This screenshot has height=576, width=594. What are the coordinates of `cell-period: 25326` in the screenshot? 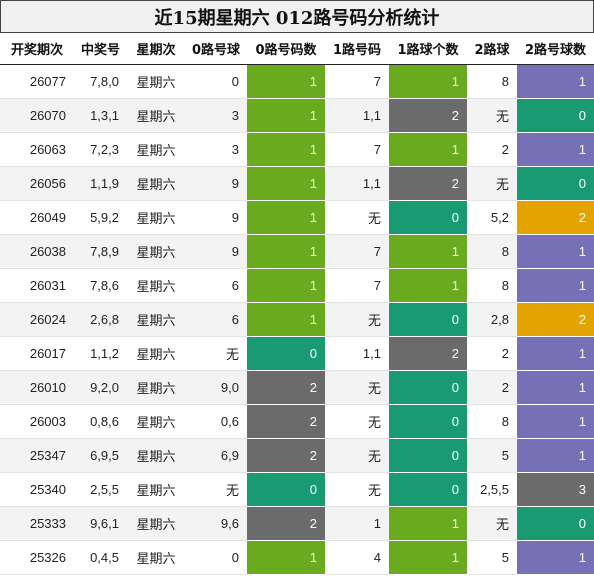 It's located at (37, 557).